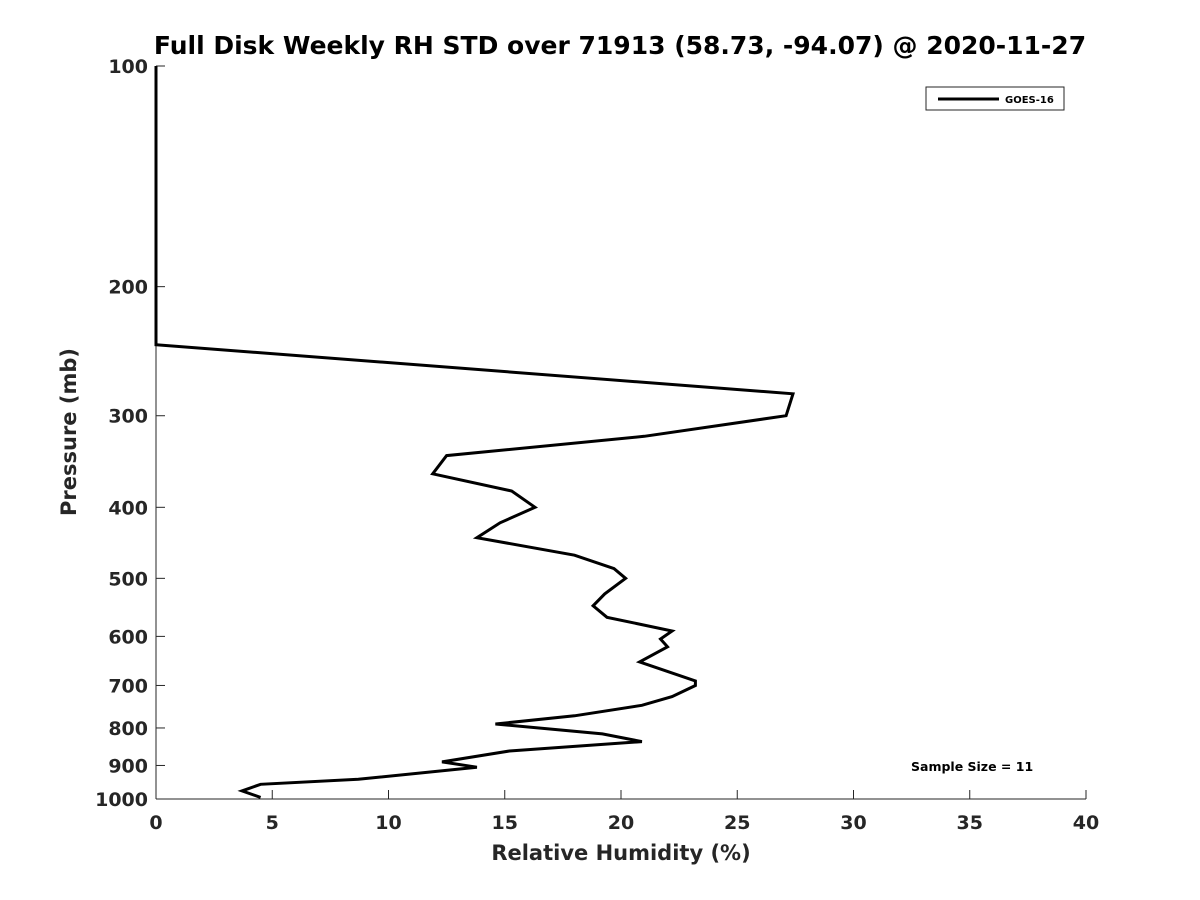 This screenshot has height=900, width=1200. What do you see at coordinates (505, 823) in the screenshot?
I see `x-tick-label: 15` at bounding box center [505, 823].